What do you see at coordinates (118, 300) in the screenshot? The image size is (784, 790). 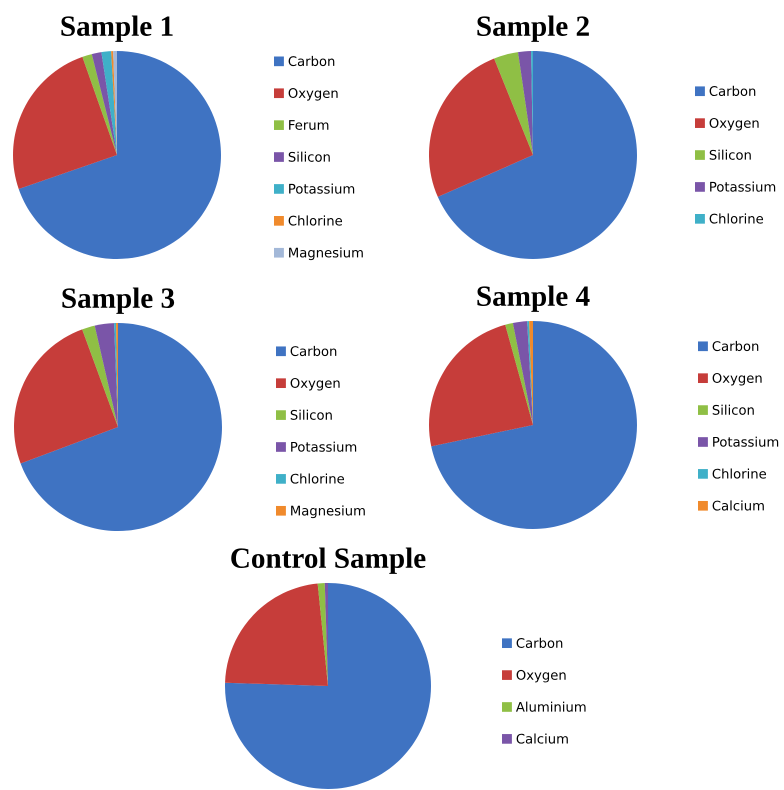 I see `chart-title: Sample 3` at bounding box center [118, 300].